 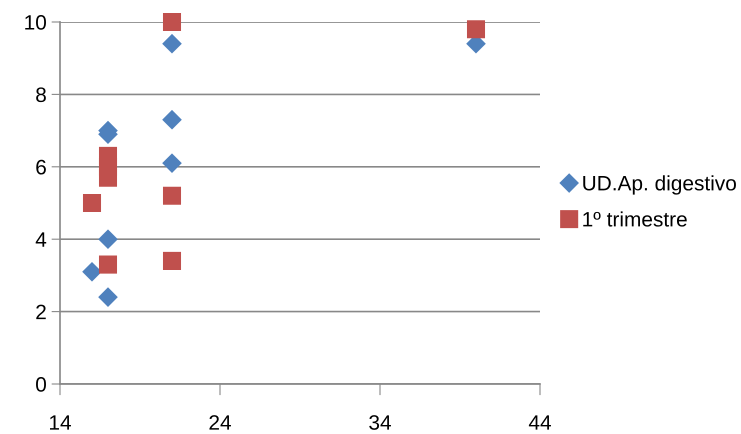 What do you see at coordinates (635, 219) in the screenshot?
I see `legend-label: 1º trimestre` at bounding box center [635, 219].